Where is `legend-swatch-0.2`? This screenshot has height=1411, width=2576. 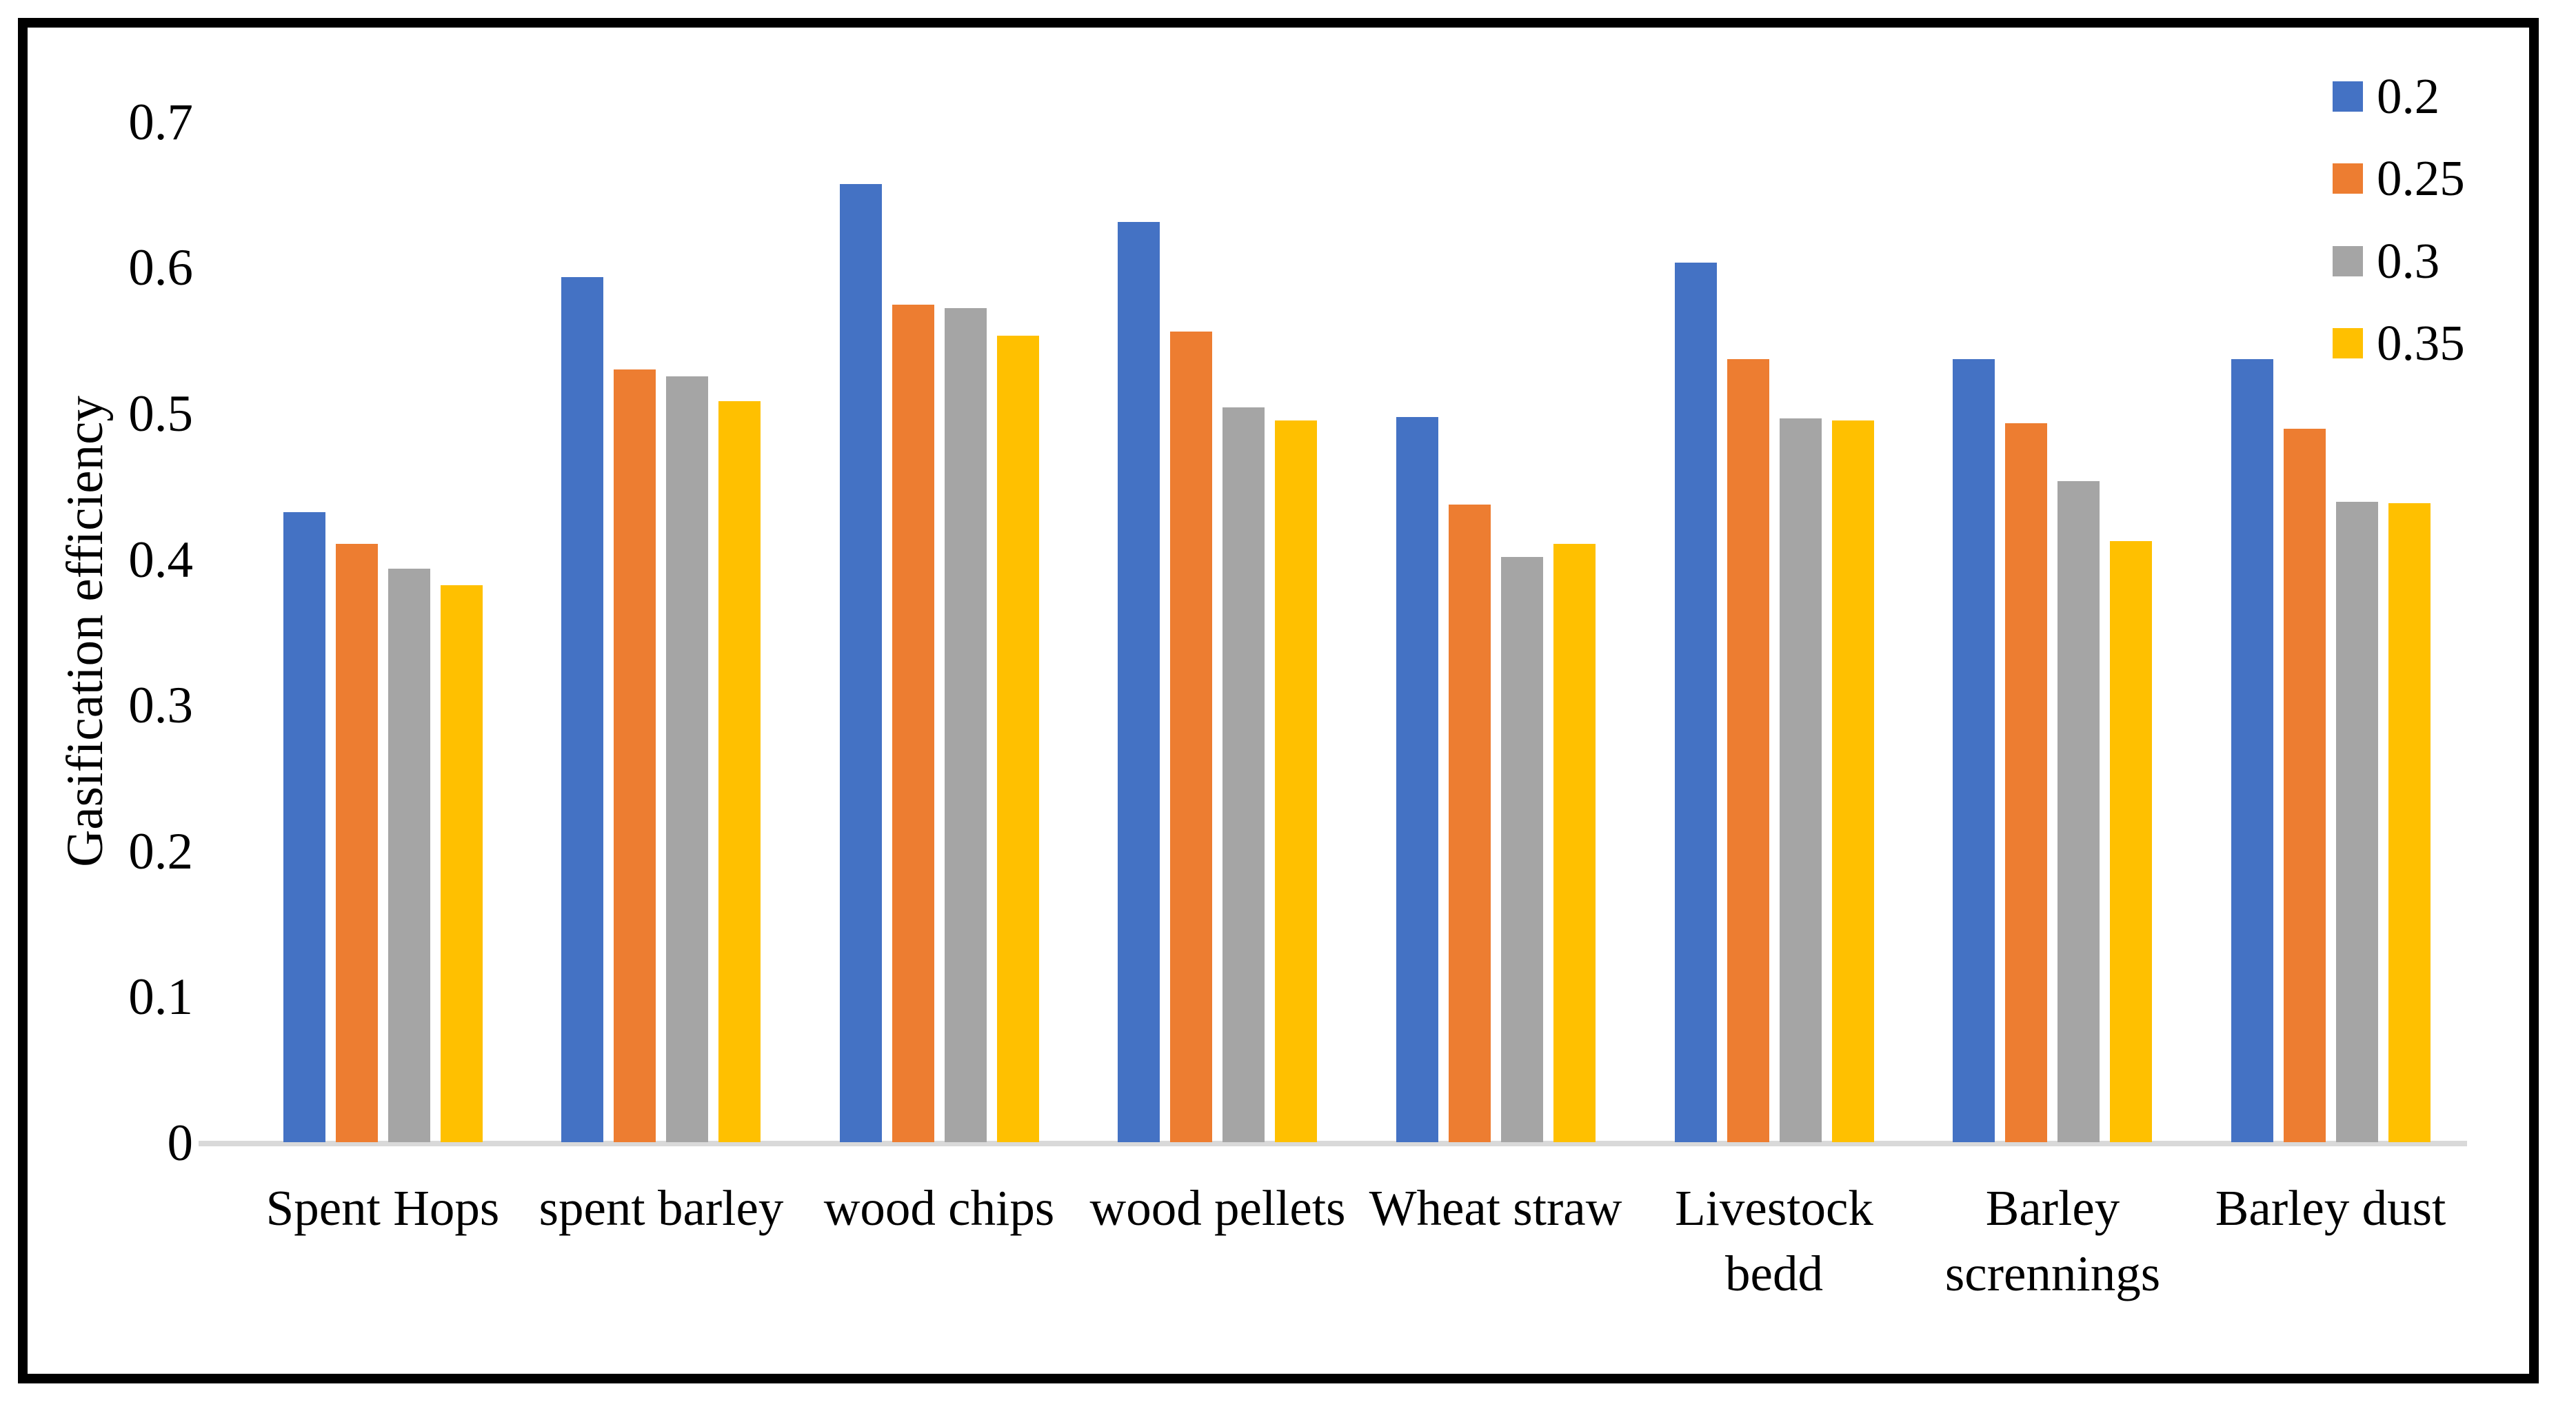 legend-swatch-0.2 is located at coordinates (2348, 96).